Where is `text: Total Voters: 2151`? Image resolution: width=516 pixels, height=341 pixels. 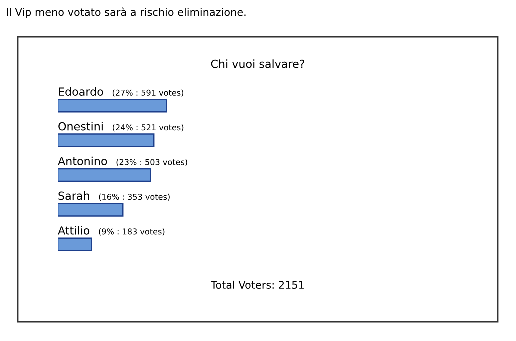 text: Total Voters: 2151 is located at coordinates (257, 285).